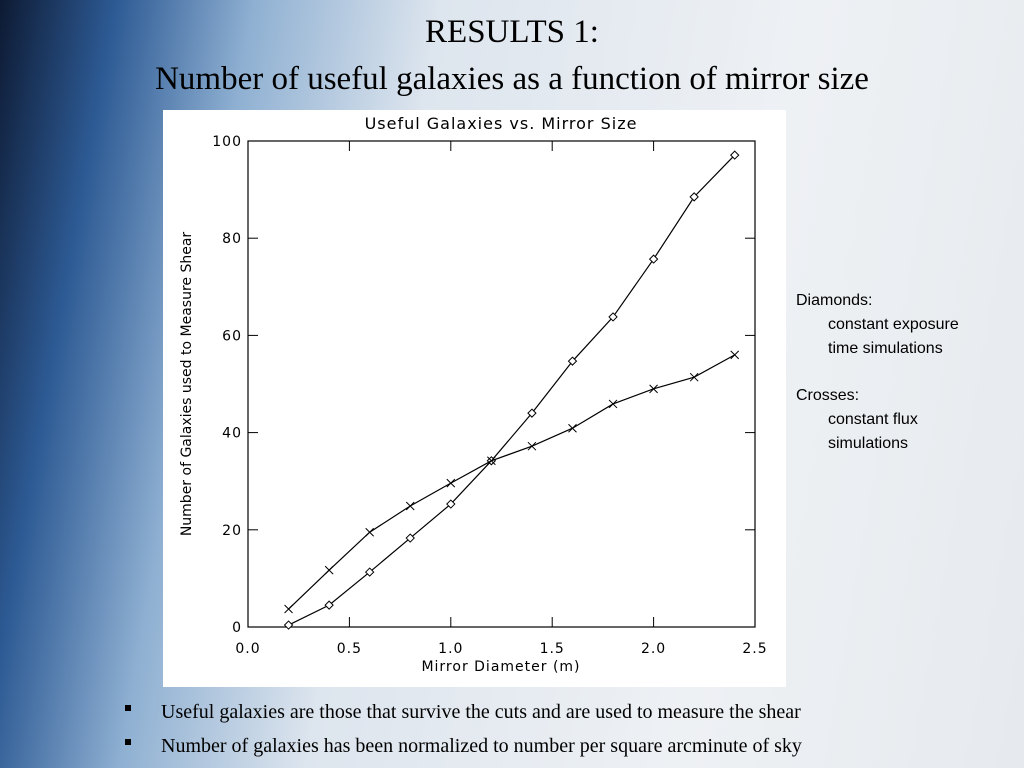 This screenshot has height=768, width=1024. I want to click on note-line: simulations, so click(868, 443).